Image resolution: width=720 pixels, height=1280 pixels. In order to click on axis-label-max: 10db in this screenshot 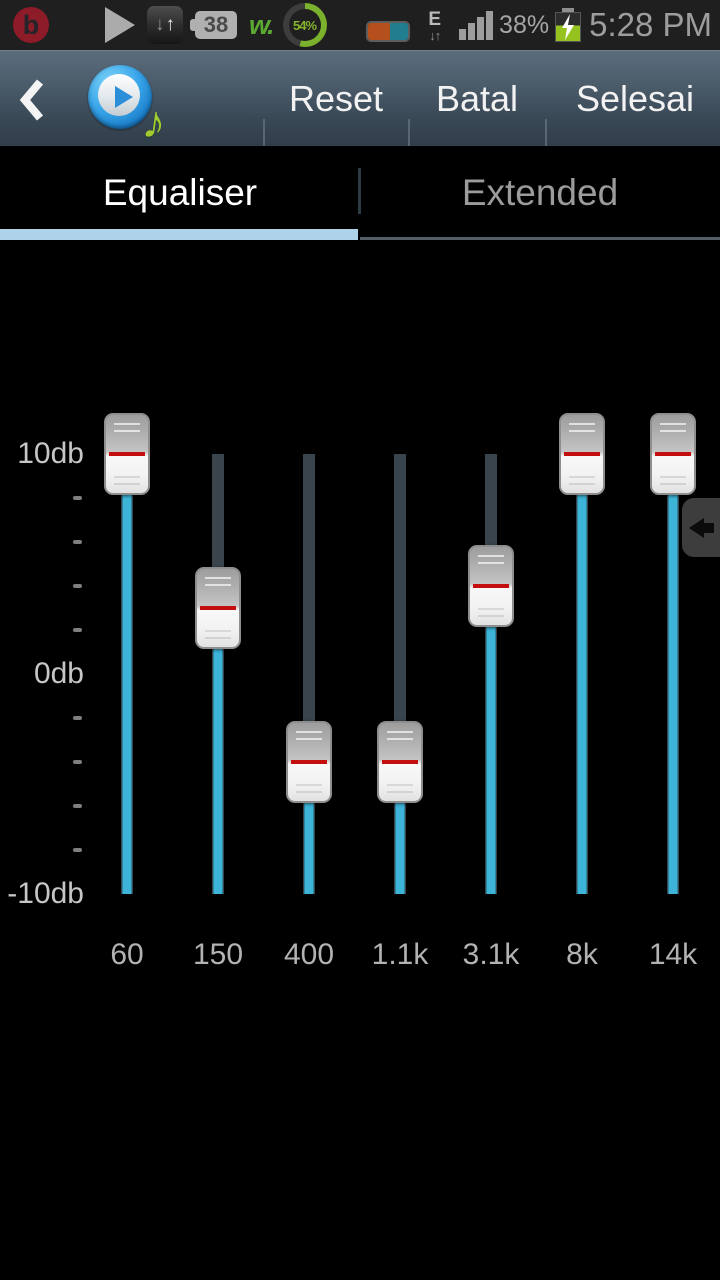, I will do `click(50, 453)`.